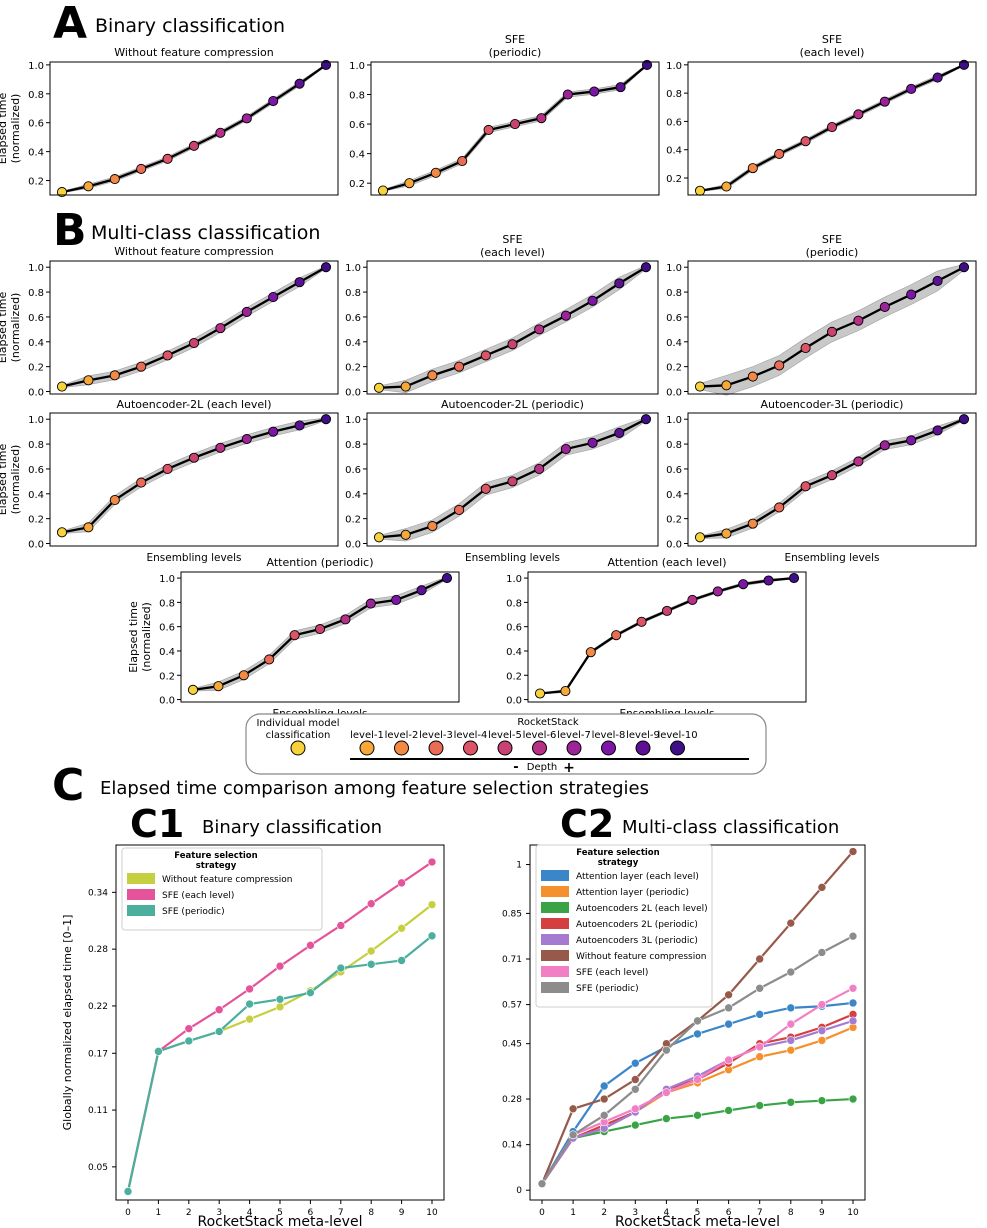 This screenshot has width=987, height=1228. What do you see at coordinates (98, 1168) in the screenshot?
I see `y-tick-label: 0.05` at bounding box center [98, 1168].